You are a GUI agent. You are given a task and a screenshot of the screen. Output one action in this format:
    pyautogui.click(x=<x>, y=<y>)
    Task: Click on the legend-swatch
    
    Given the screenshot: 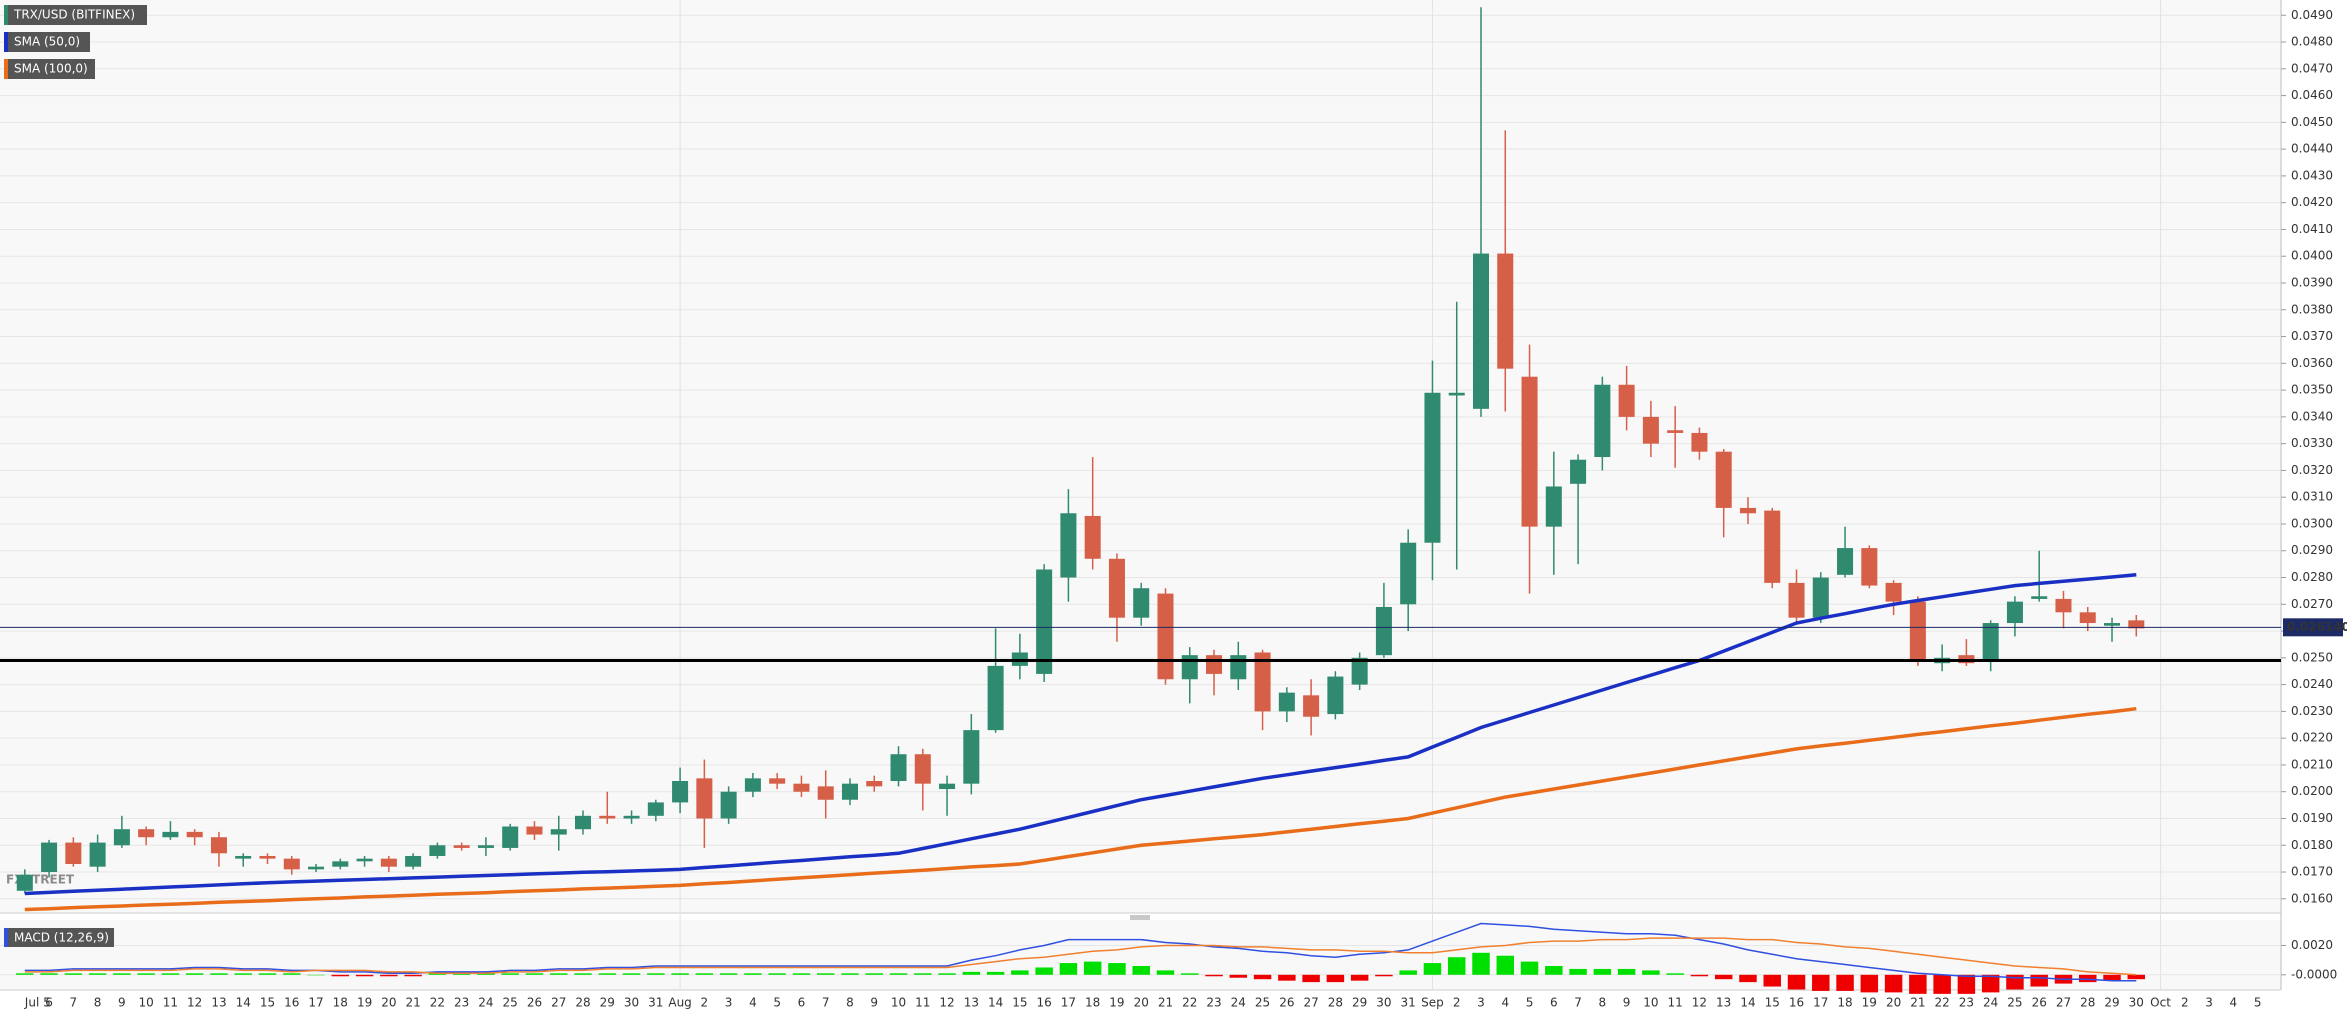 What is the action you would take?
    pyautogui.click(x=6, y=15)
    